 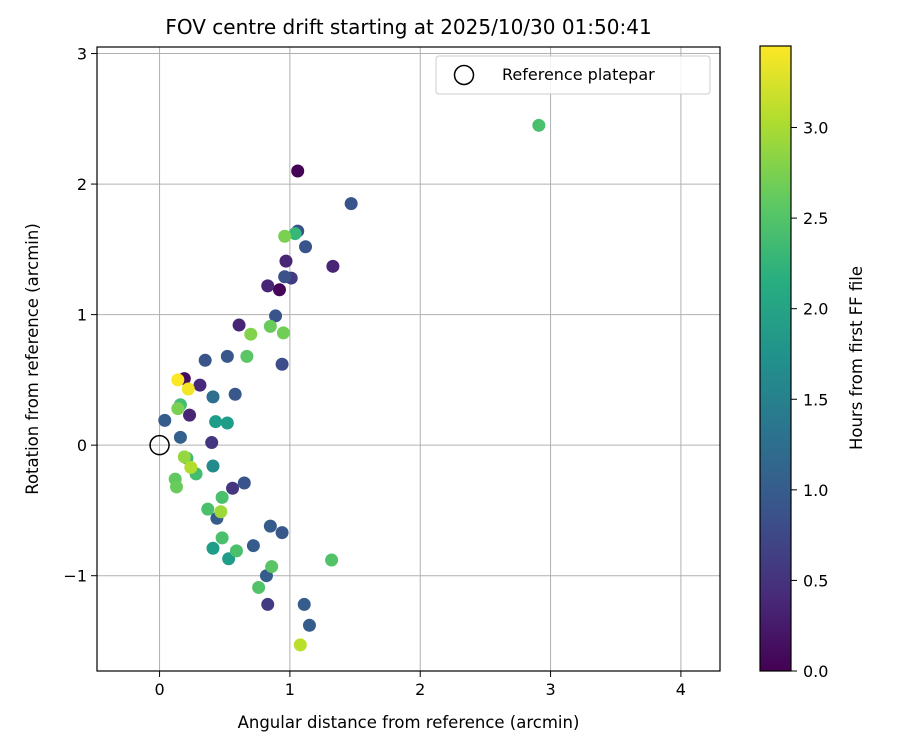 What do you see at coordinates (578, 74) in the screenshot?
I see `legend-label-reference-platepar: Reference platepar` at bounding box center [578, 74].